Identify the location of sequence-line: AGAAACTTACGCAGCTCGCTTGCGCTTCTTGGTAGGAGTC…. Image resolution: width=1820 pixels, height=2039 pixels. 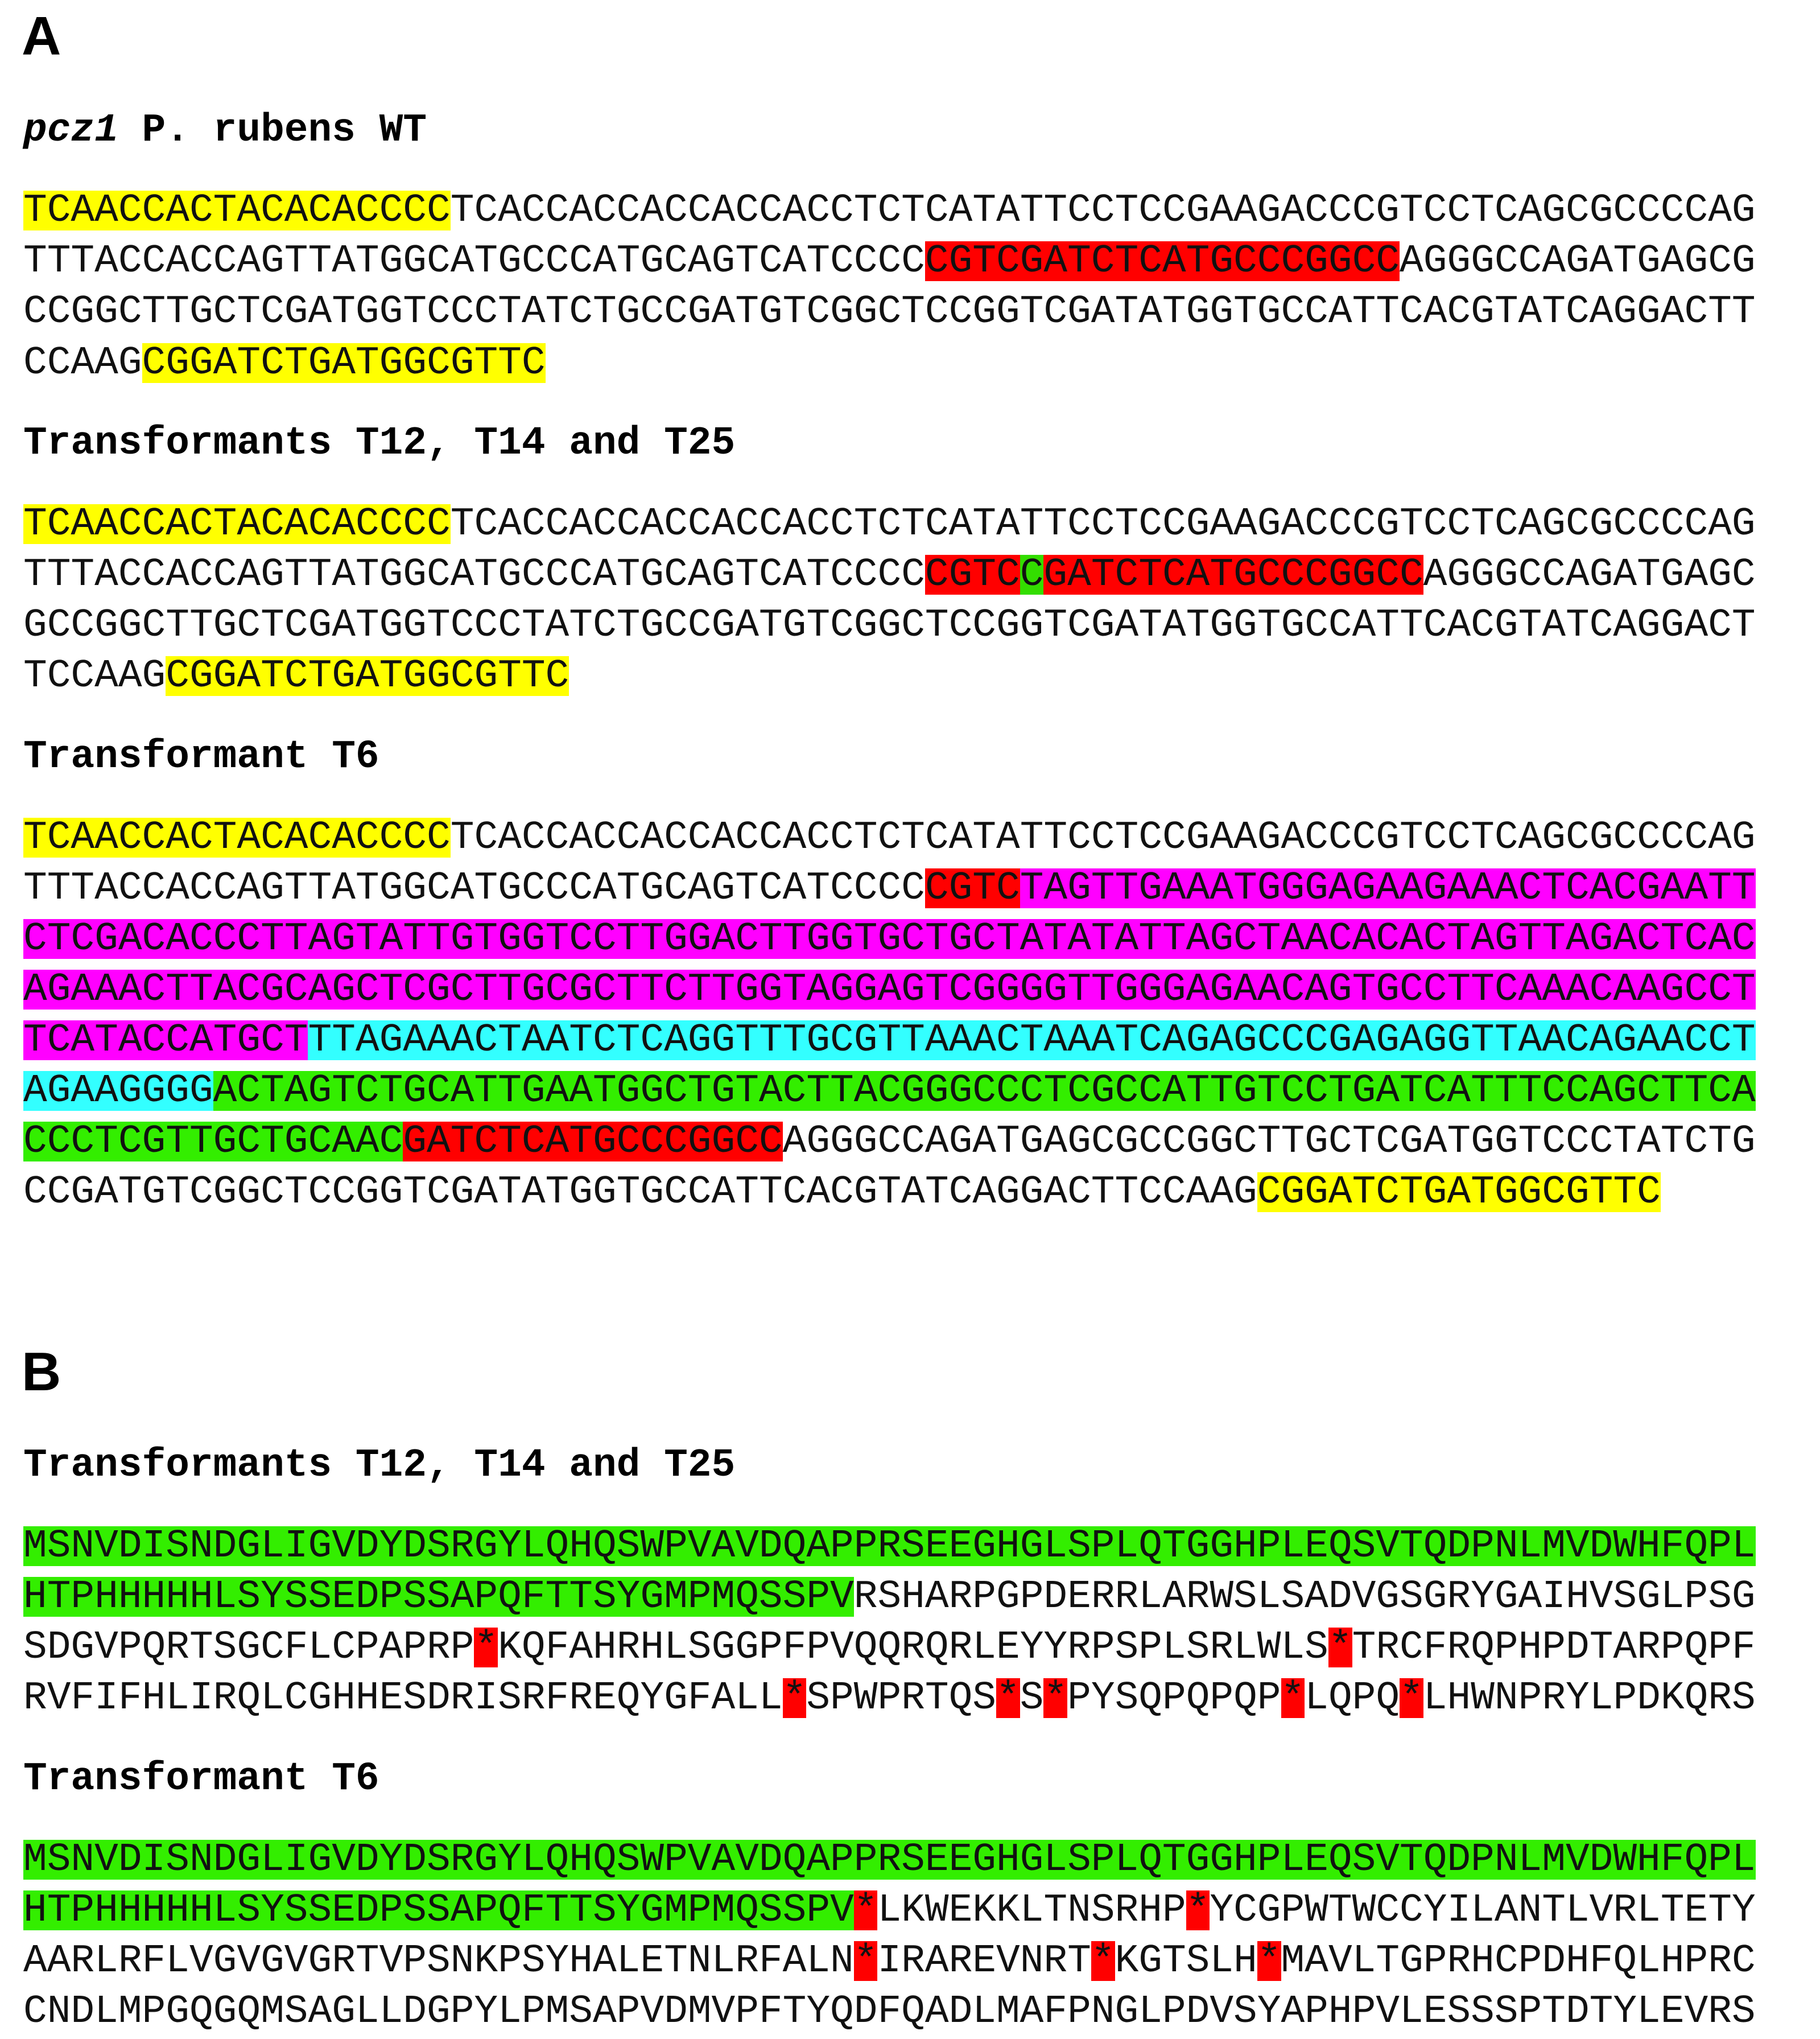
(889, 989).